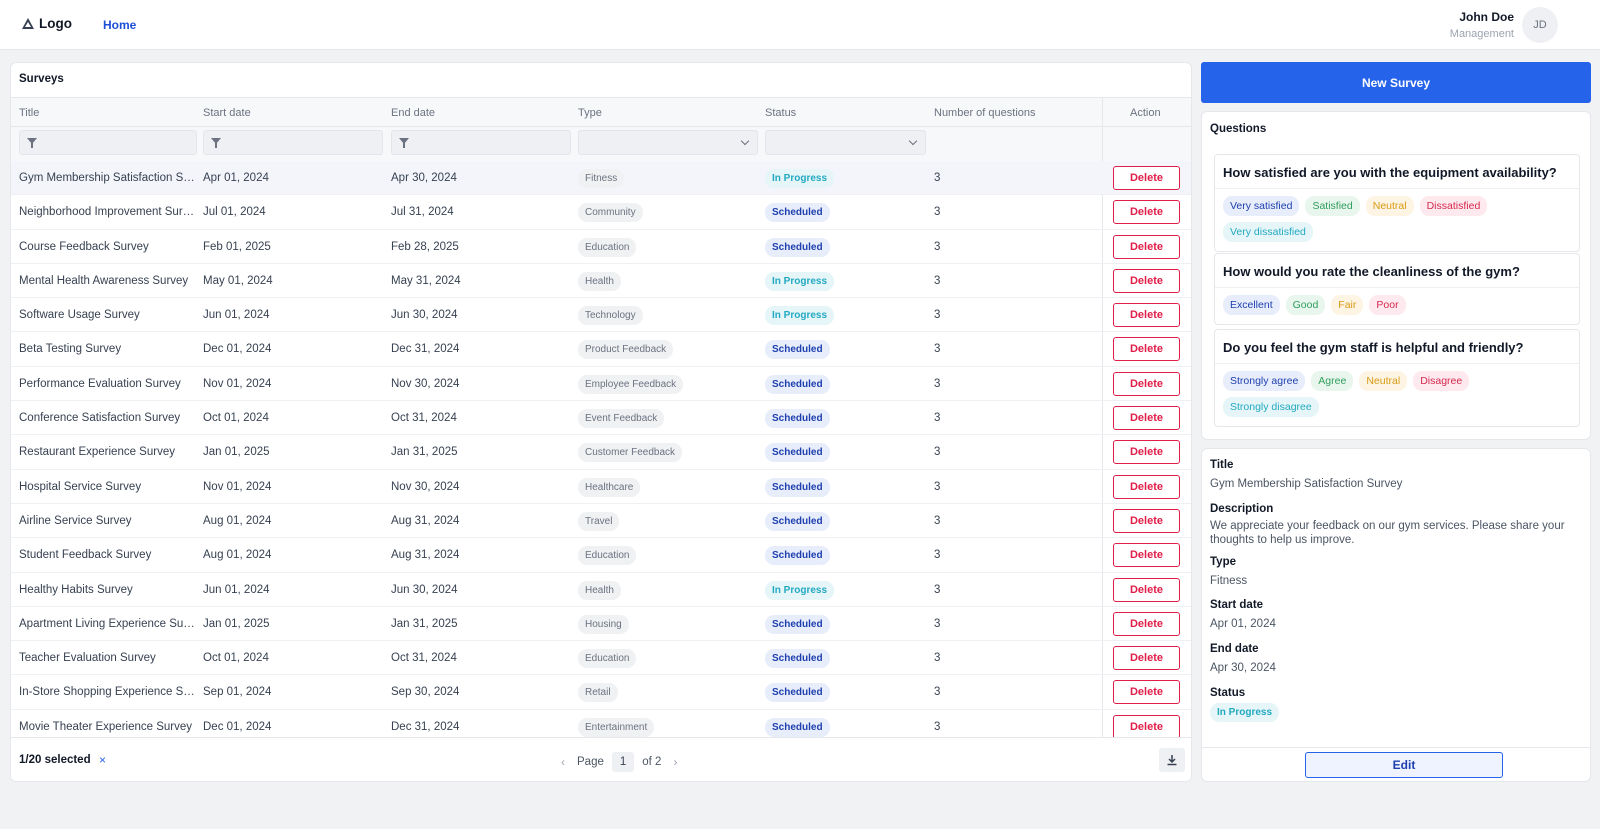  Describe the element at coordinates (985, 113) in the screenshot. I see `column-header-questions: Number of questions` at that location.